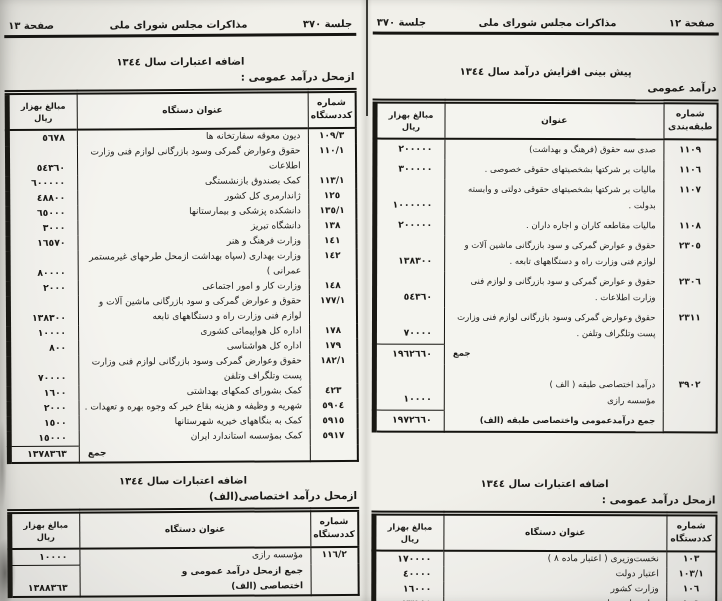 The width and height of the screenshot is (722, 601). I want to click on row-amount: ٣٠٠٠٠٠, so click(409, 169).